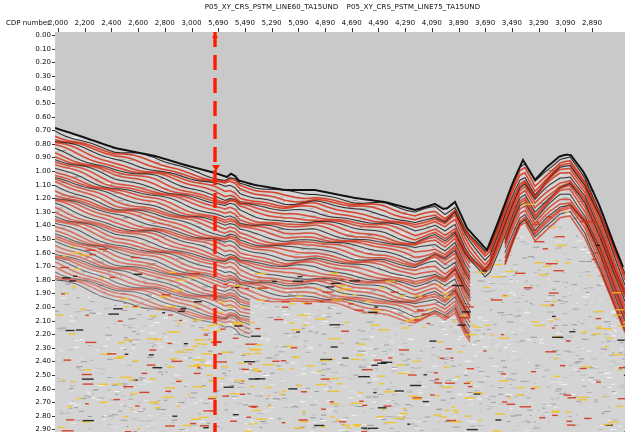  What do you see at coordinates (43, 416) in the screenshot?
I see `y-tick-label: 2.80` at bounding box center [43, 416].